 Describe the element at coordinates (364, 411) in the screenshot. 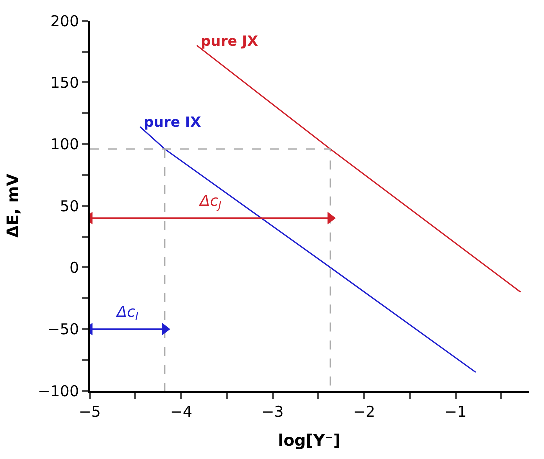

I see `x-tick-label: −2` at that location.